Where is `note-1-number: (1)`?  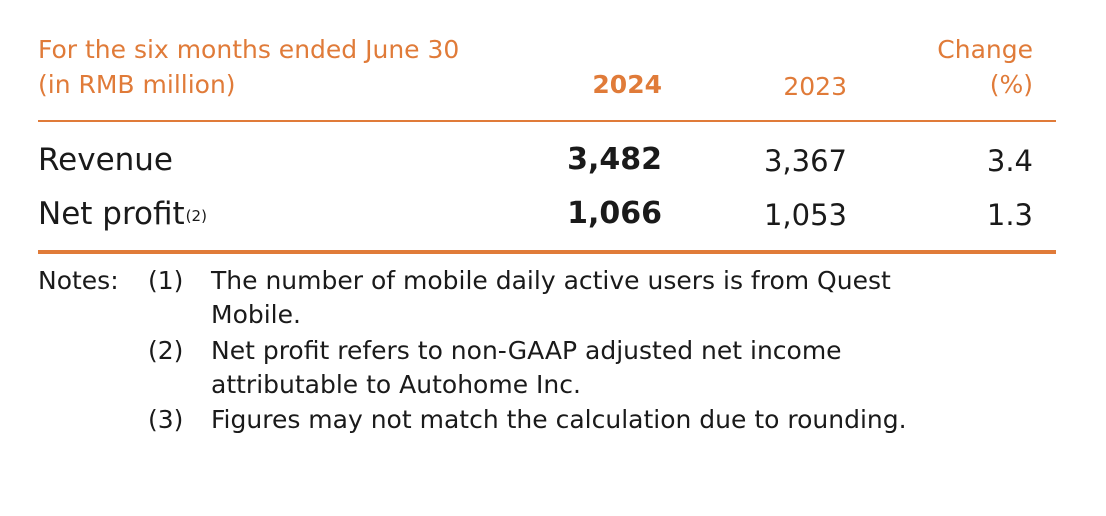
note-1-number: (1) is located at coordinates (166, 280).